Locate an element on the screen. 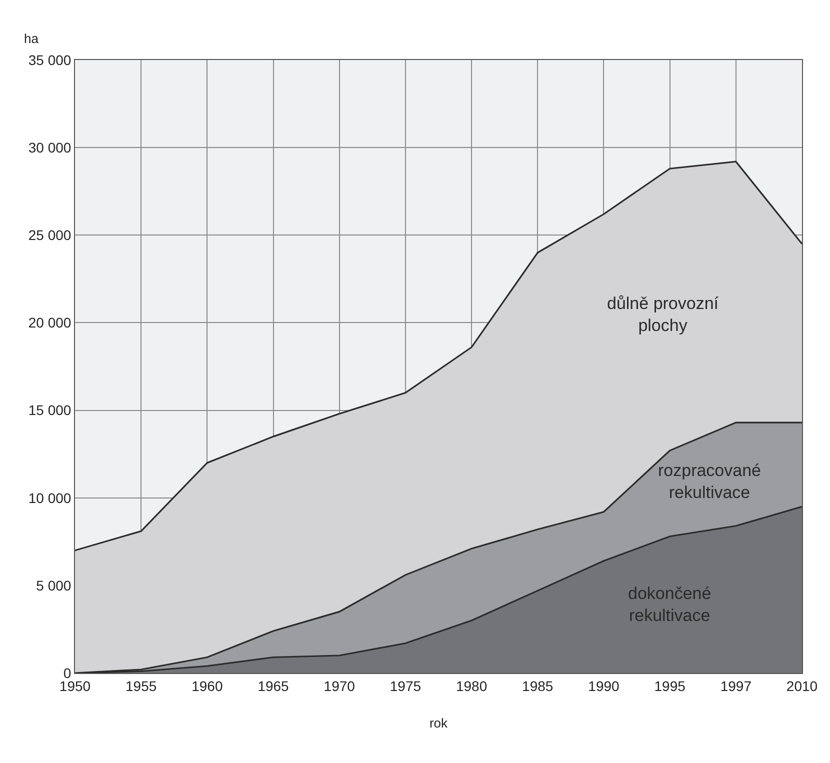 Image resolution: width=830 pixels, height=763 pixels. series-label: dokončené rekultivace is located at coordinates (670, 605).